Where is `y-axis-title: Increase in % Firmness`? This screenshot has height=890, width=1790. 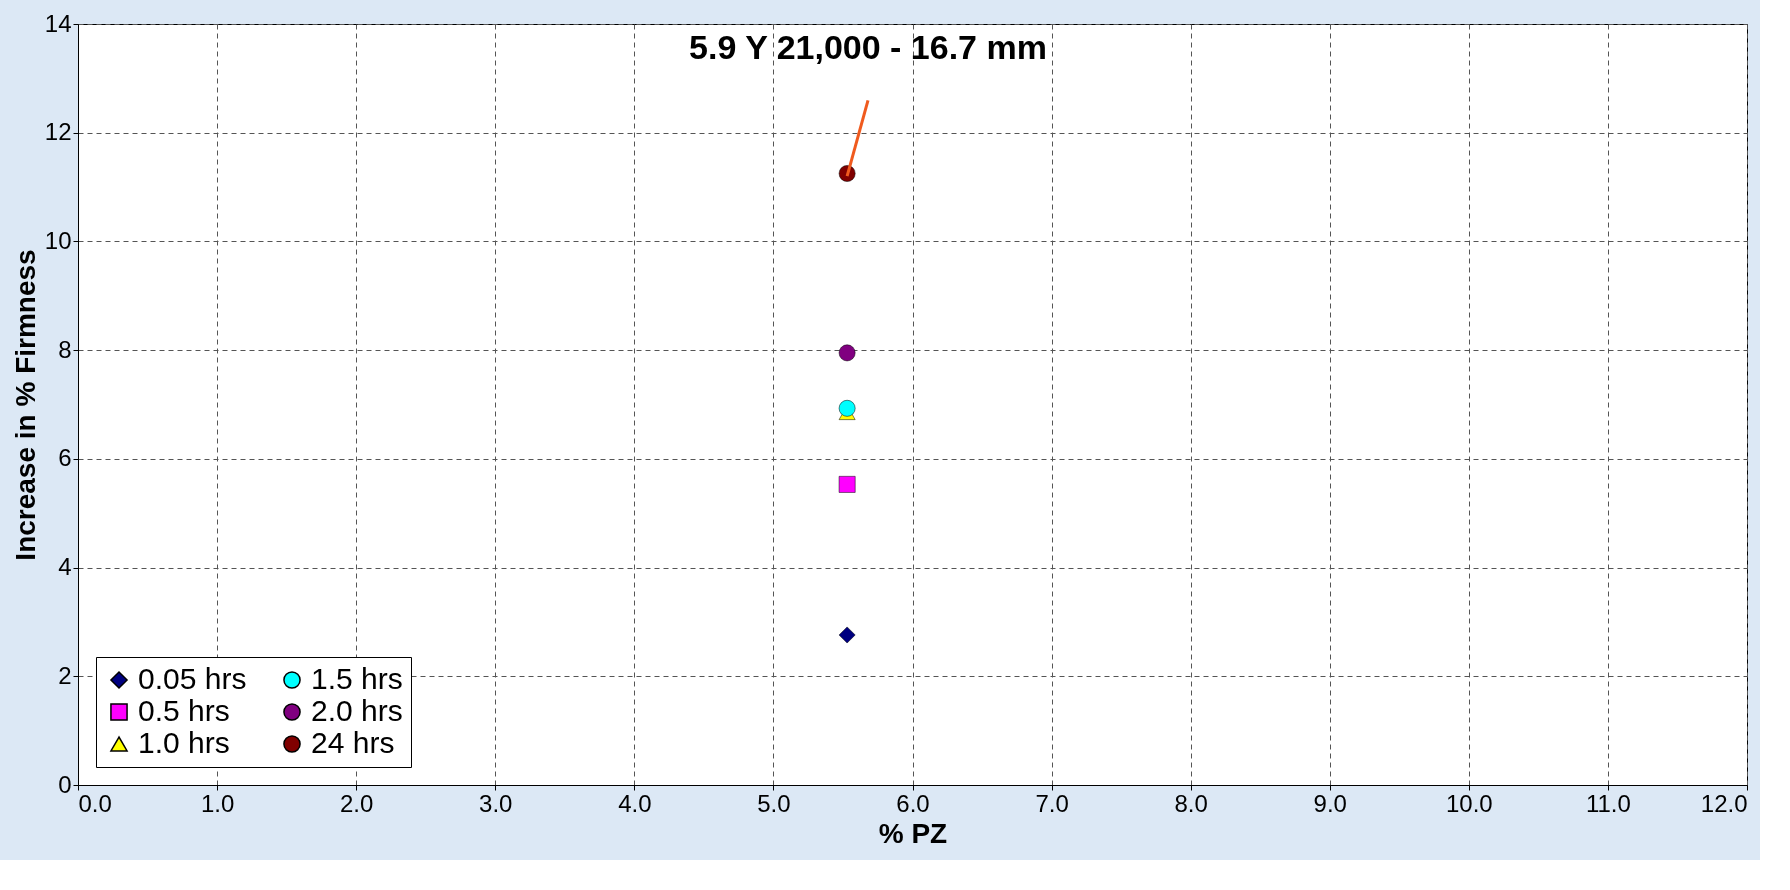
y-axis-title: Increase in % Firmness is located at coordinates (25, 405).